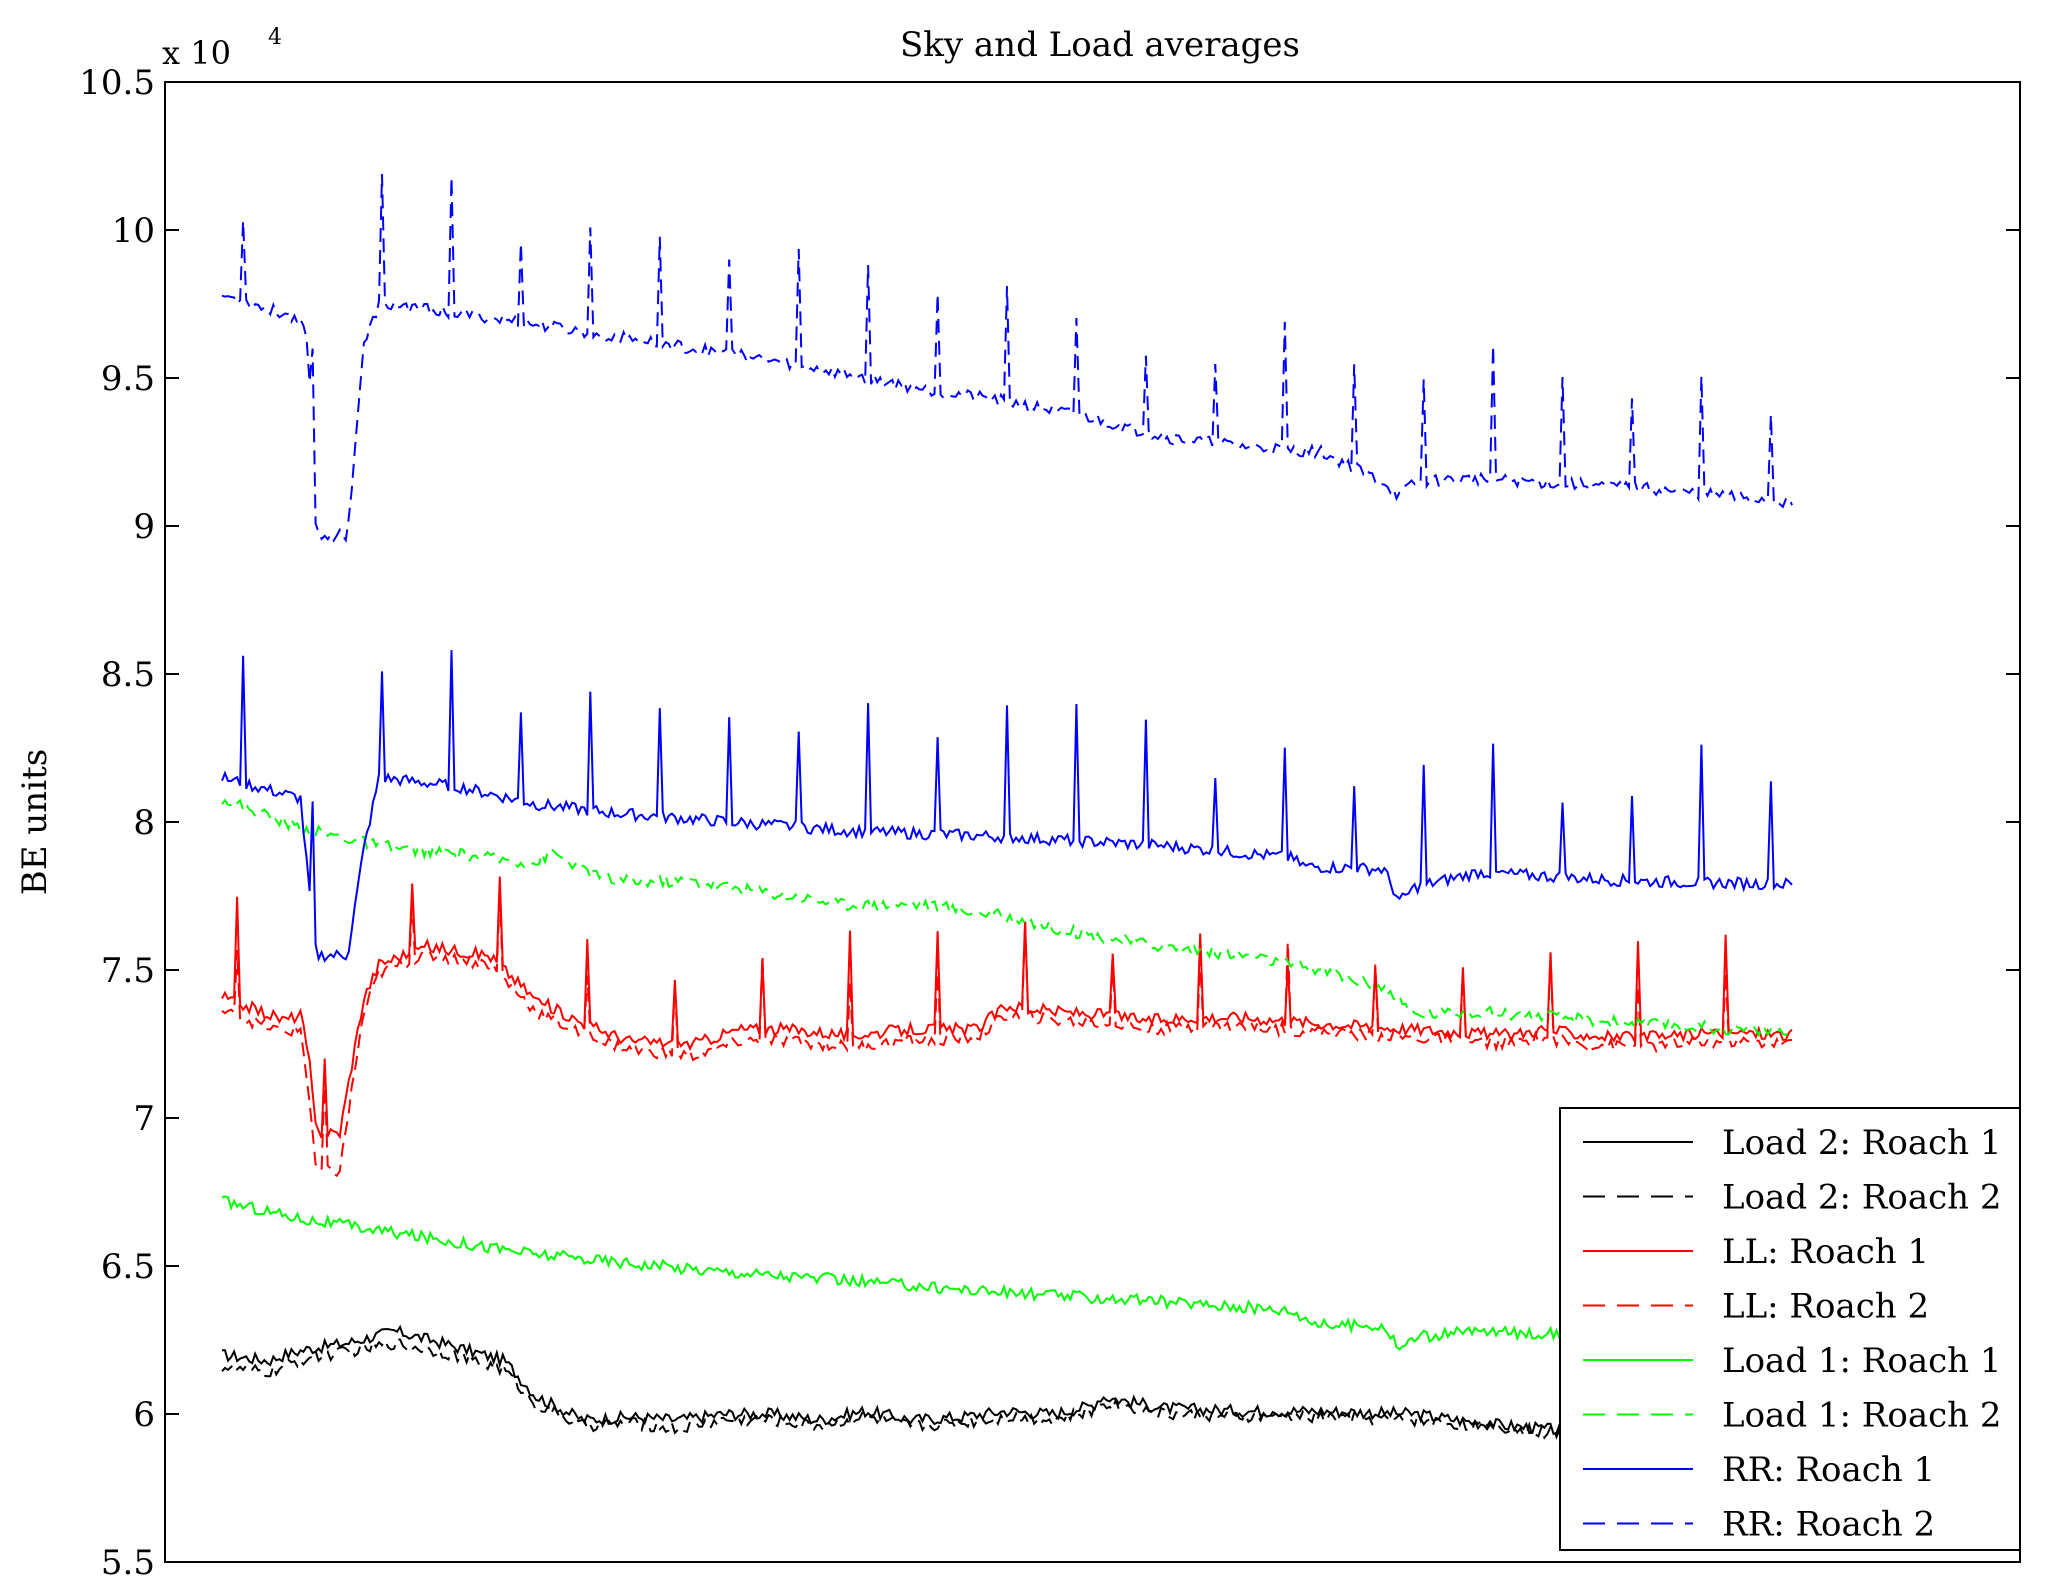  I want to click on legend-label: LL: Roach 1, so click(1825, 1252).